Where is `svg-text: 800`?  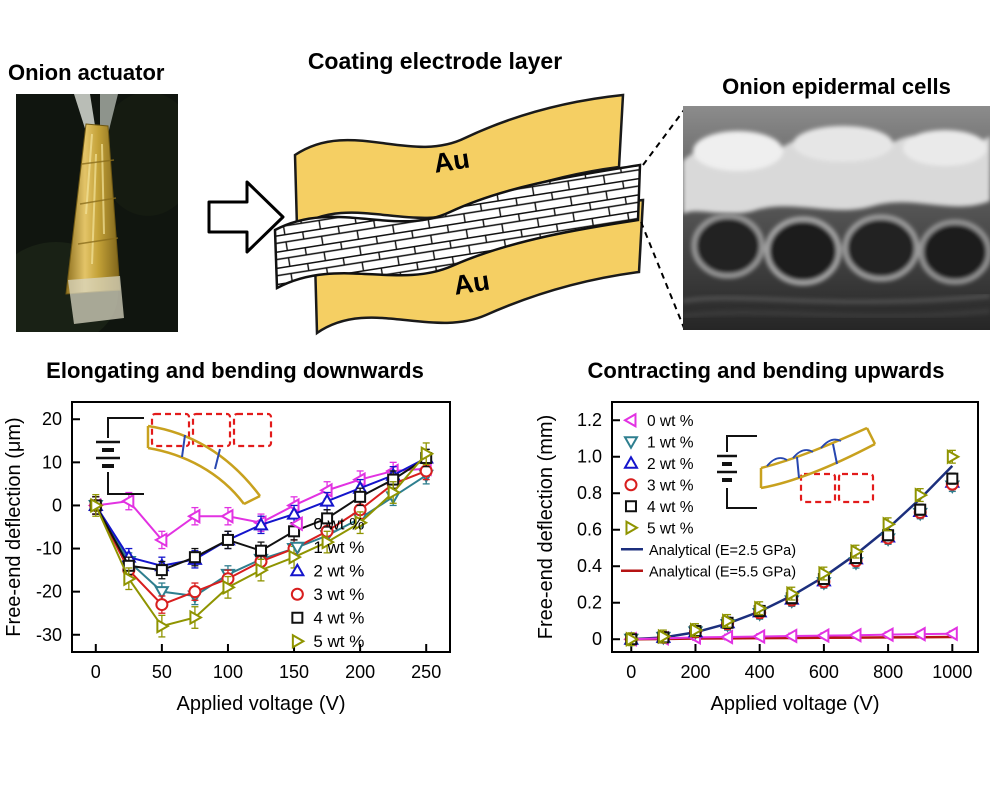
svg-text: 800 is located at coordinates (888, 672).